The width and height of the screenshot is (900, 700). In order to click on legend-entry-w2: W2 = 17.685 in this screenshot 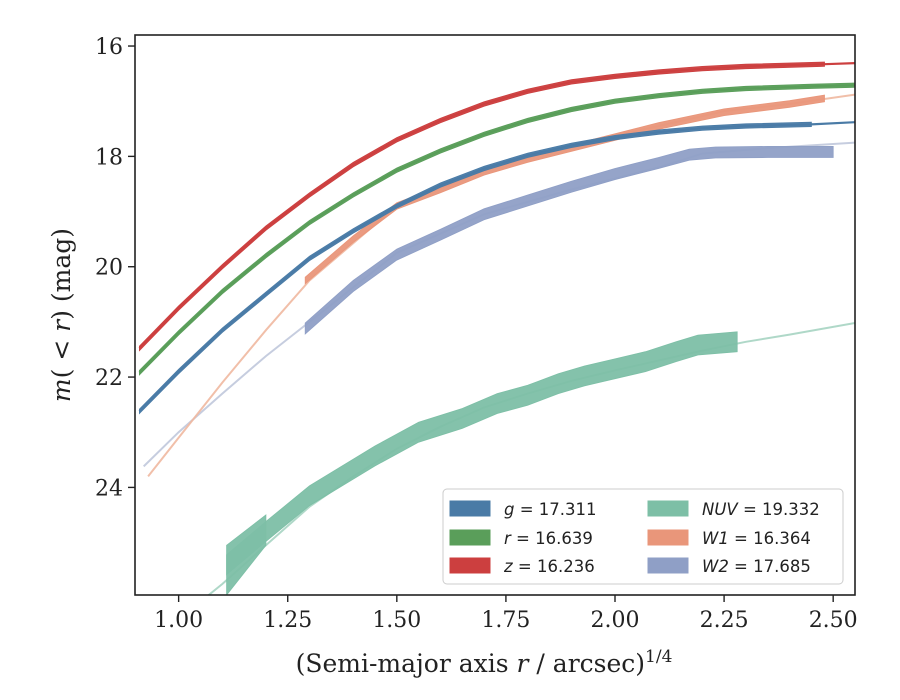, I will do `click(729, 566)`.